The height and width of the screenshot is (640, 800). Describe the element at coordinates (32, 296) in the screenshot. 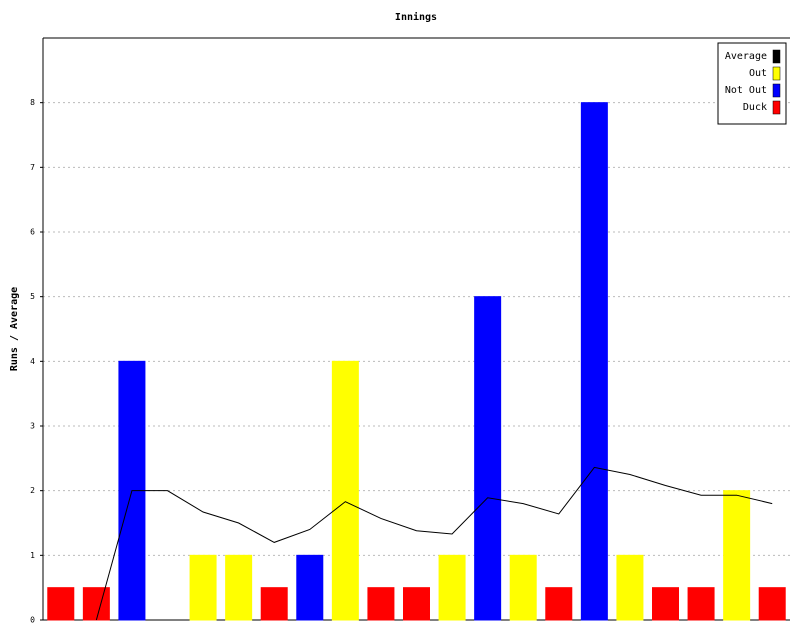

I see `y-tick-label: 5` at that location.